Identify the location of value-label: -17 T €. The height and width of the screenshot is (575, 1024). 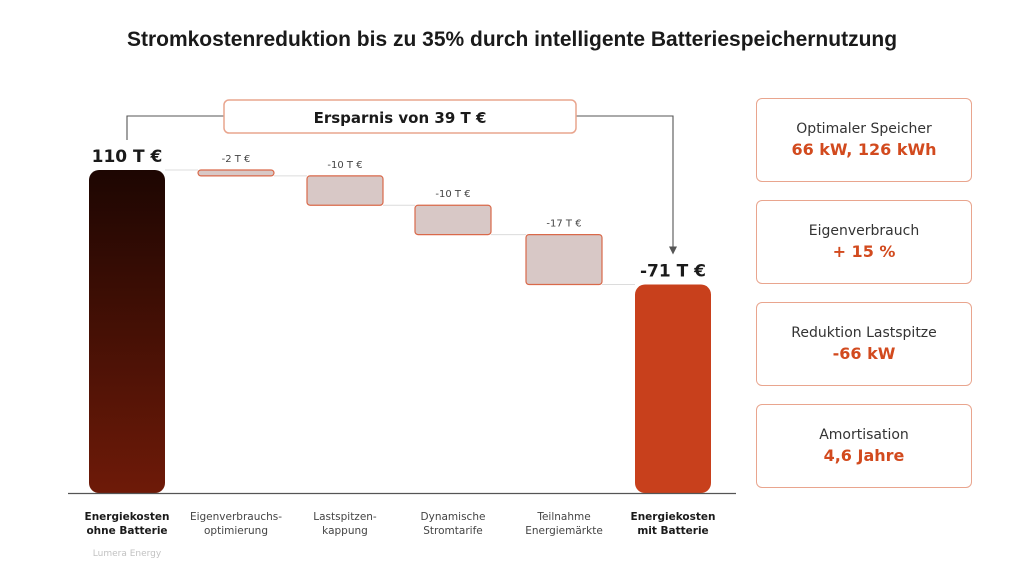
(563, 224).